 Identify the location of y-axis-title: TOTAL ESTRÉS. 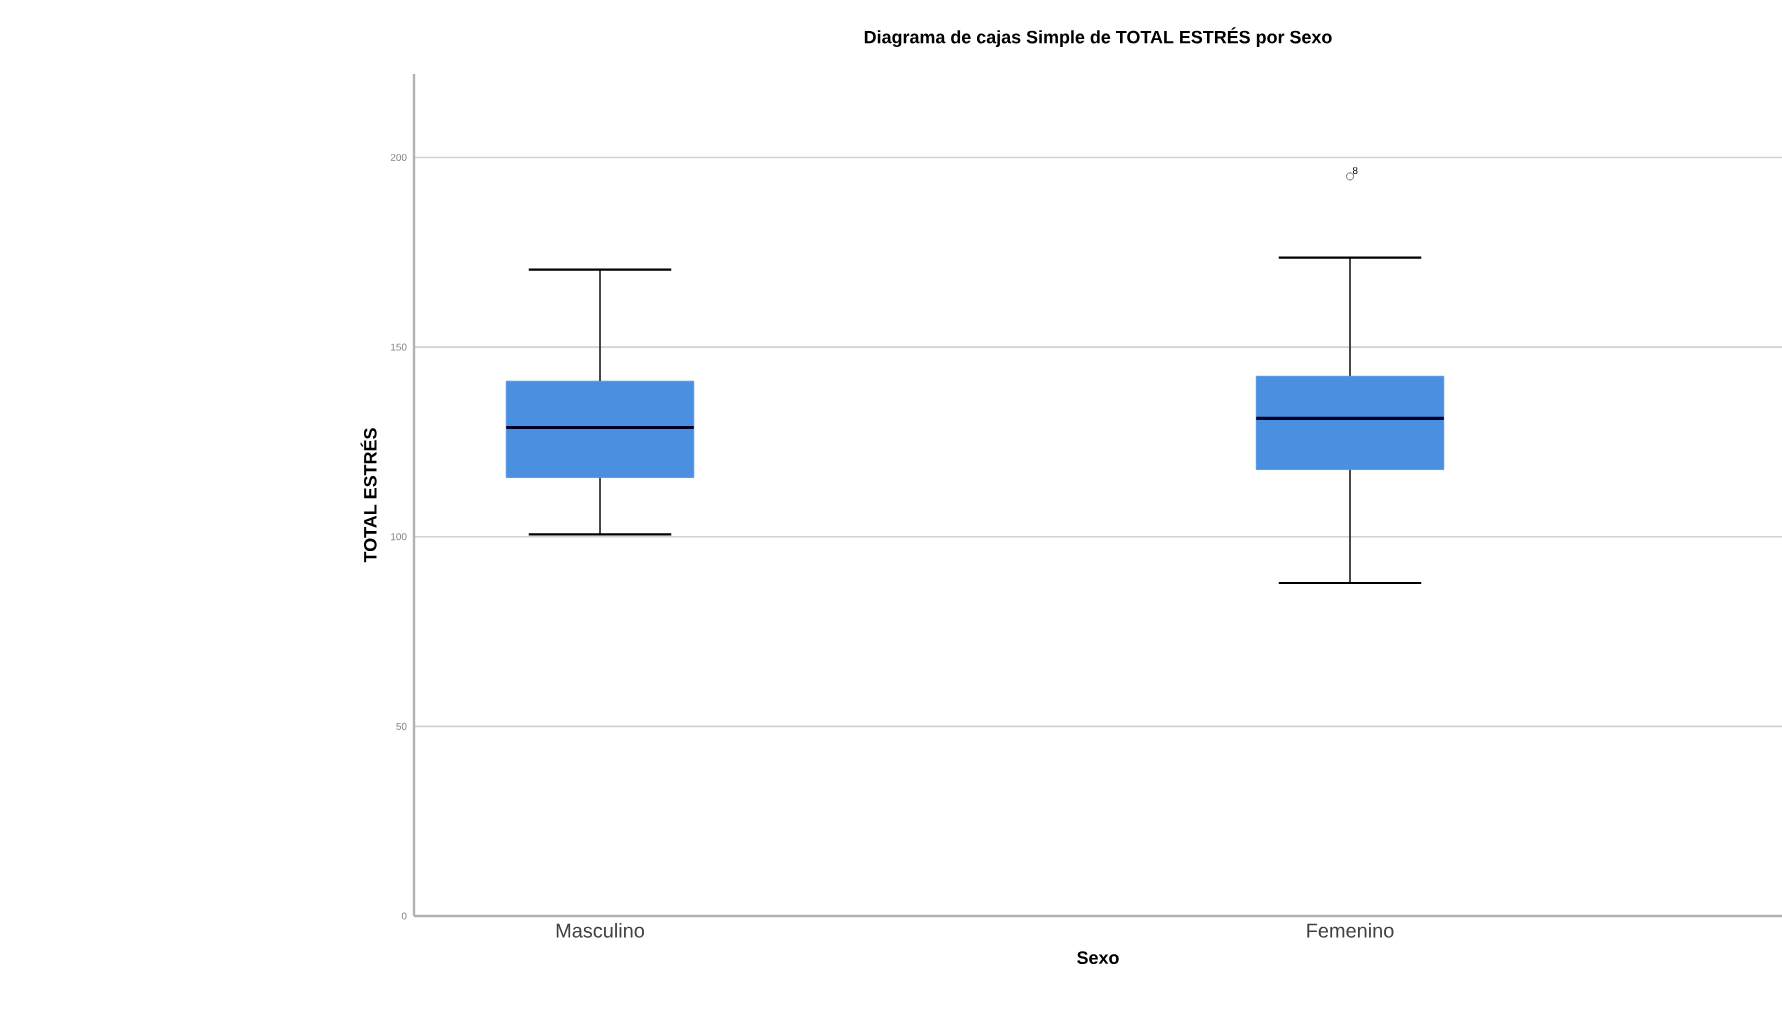
(368, 495).